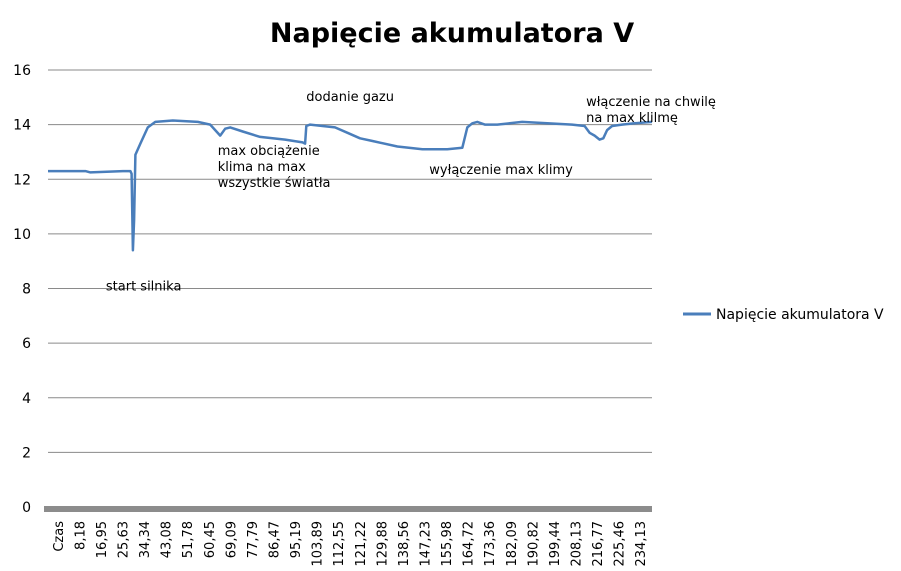 The width and height of the screenshot is (901, 571). What do you see at coordinates (22, 71) in the screenshot?
I see `y-tick-label: 16` at bounding box center [22, 71].